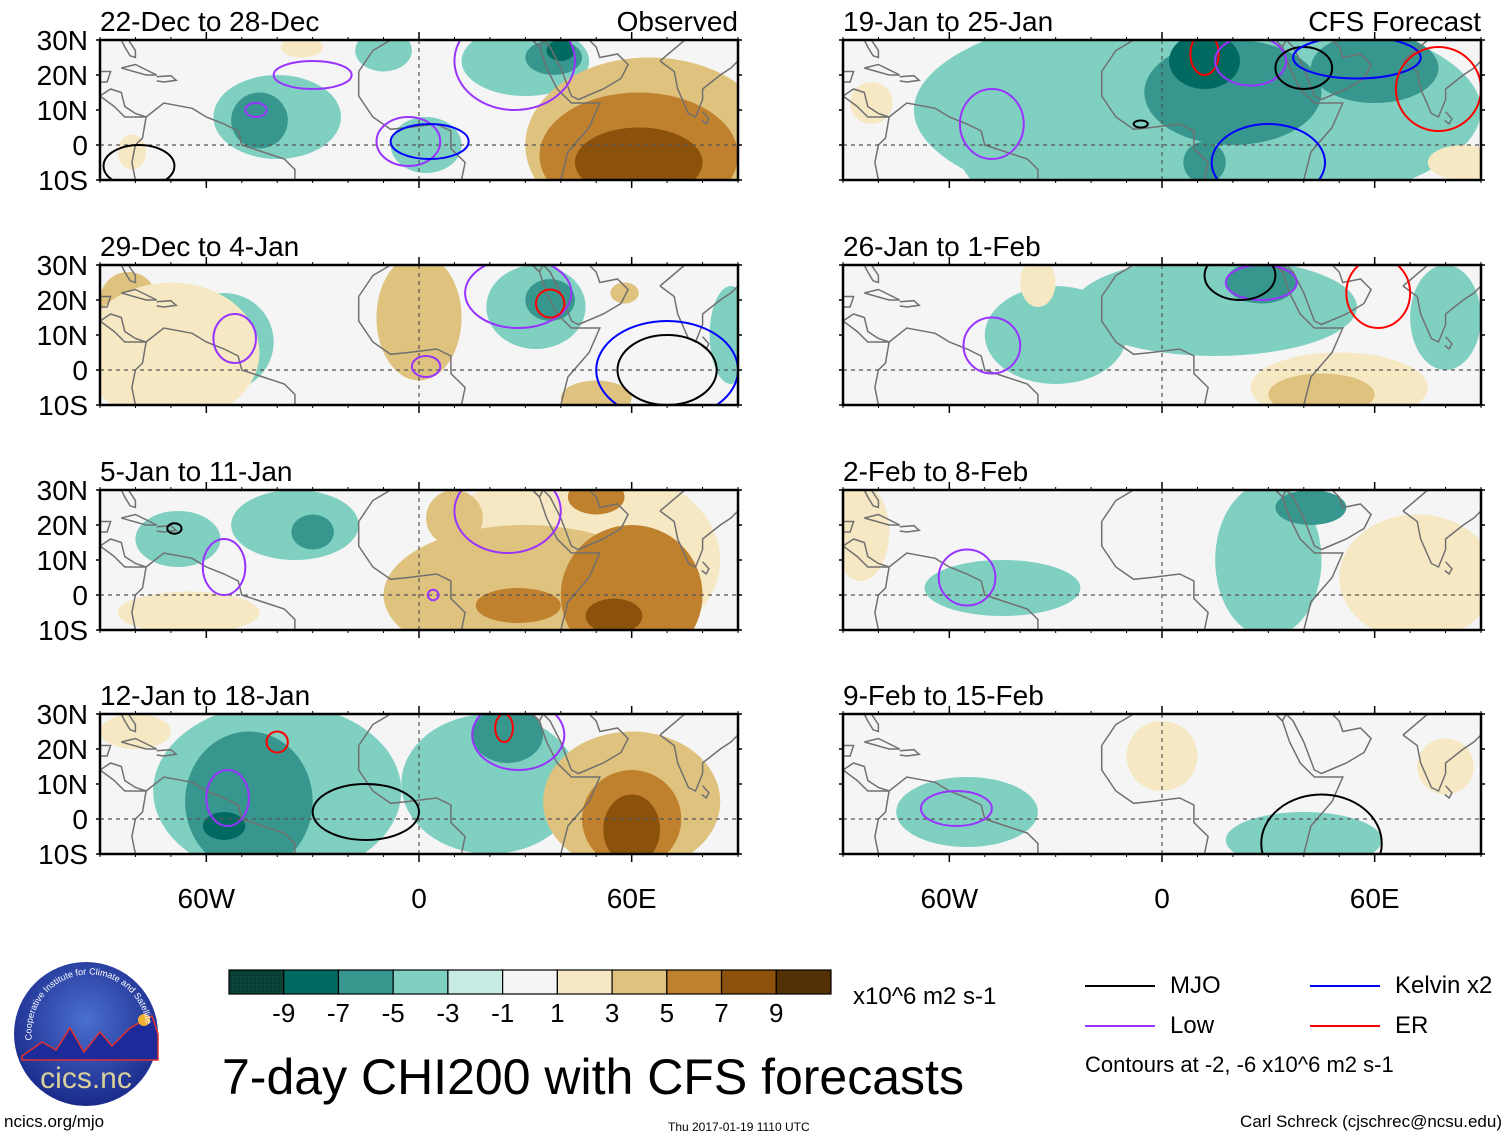  What do you see at coordinates (1153, 986) in the screenshot?
I see `legend-item-mjo: MJO` at bounding box center [1153, 986].